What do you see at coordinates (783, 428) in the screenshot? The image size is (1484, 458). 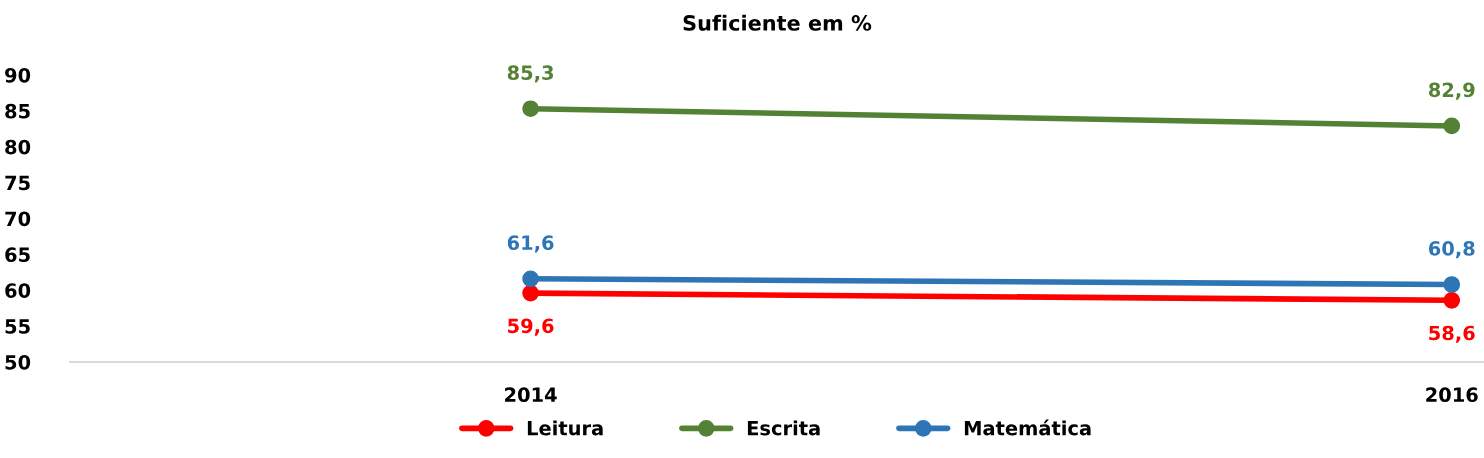 I see `legend-label: Escrita` at bounding box center [783, 428].